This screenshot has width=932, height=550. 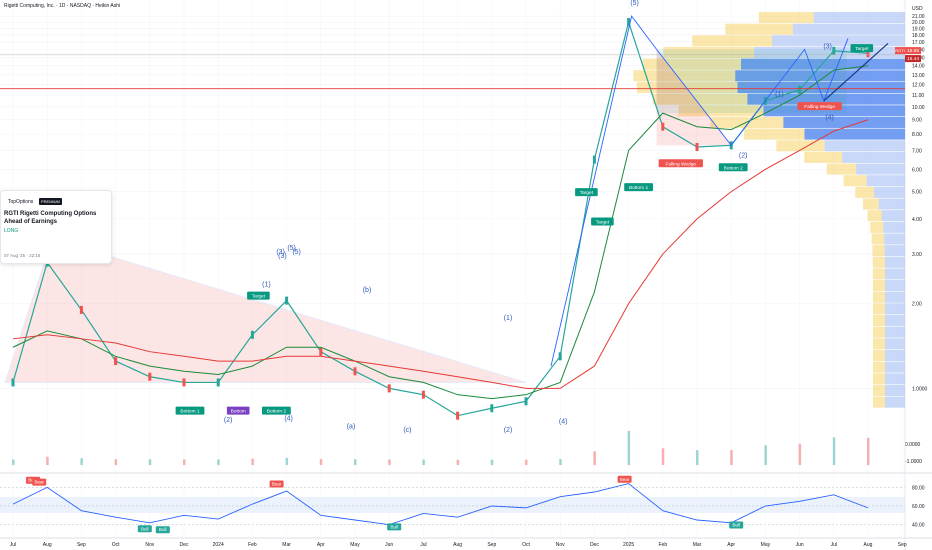 What do you see at coordinates (184, 545) in the screenshot?
I see `x-tick-label: Dec` at bounding box center [184, 545].